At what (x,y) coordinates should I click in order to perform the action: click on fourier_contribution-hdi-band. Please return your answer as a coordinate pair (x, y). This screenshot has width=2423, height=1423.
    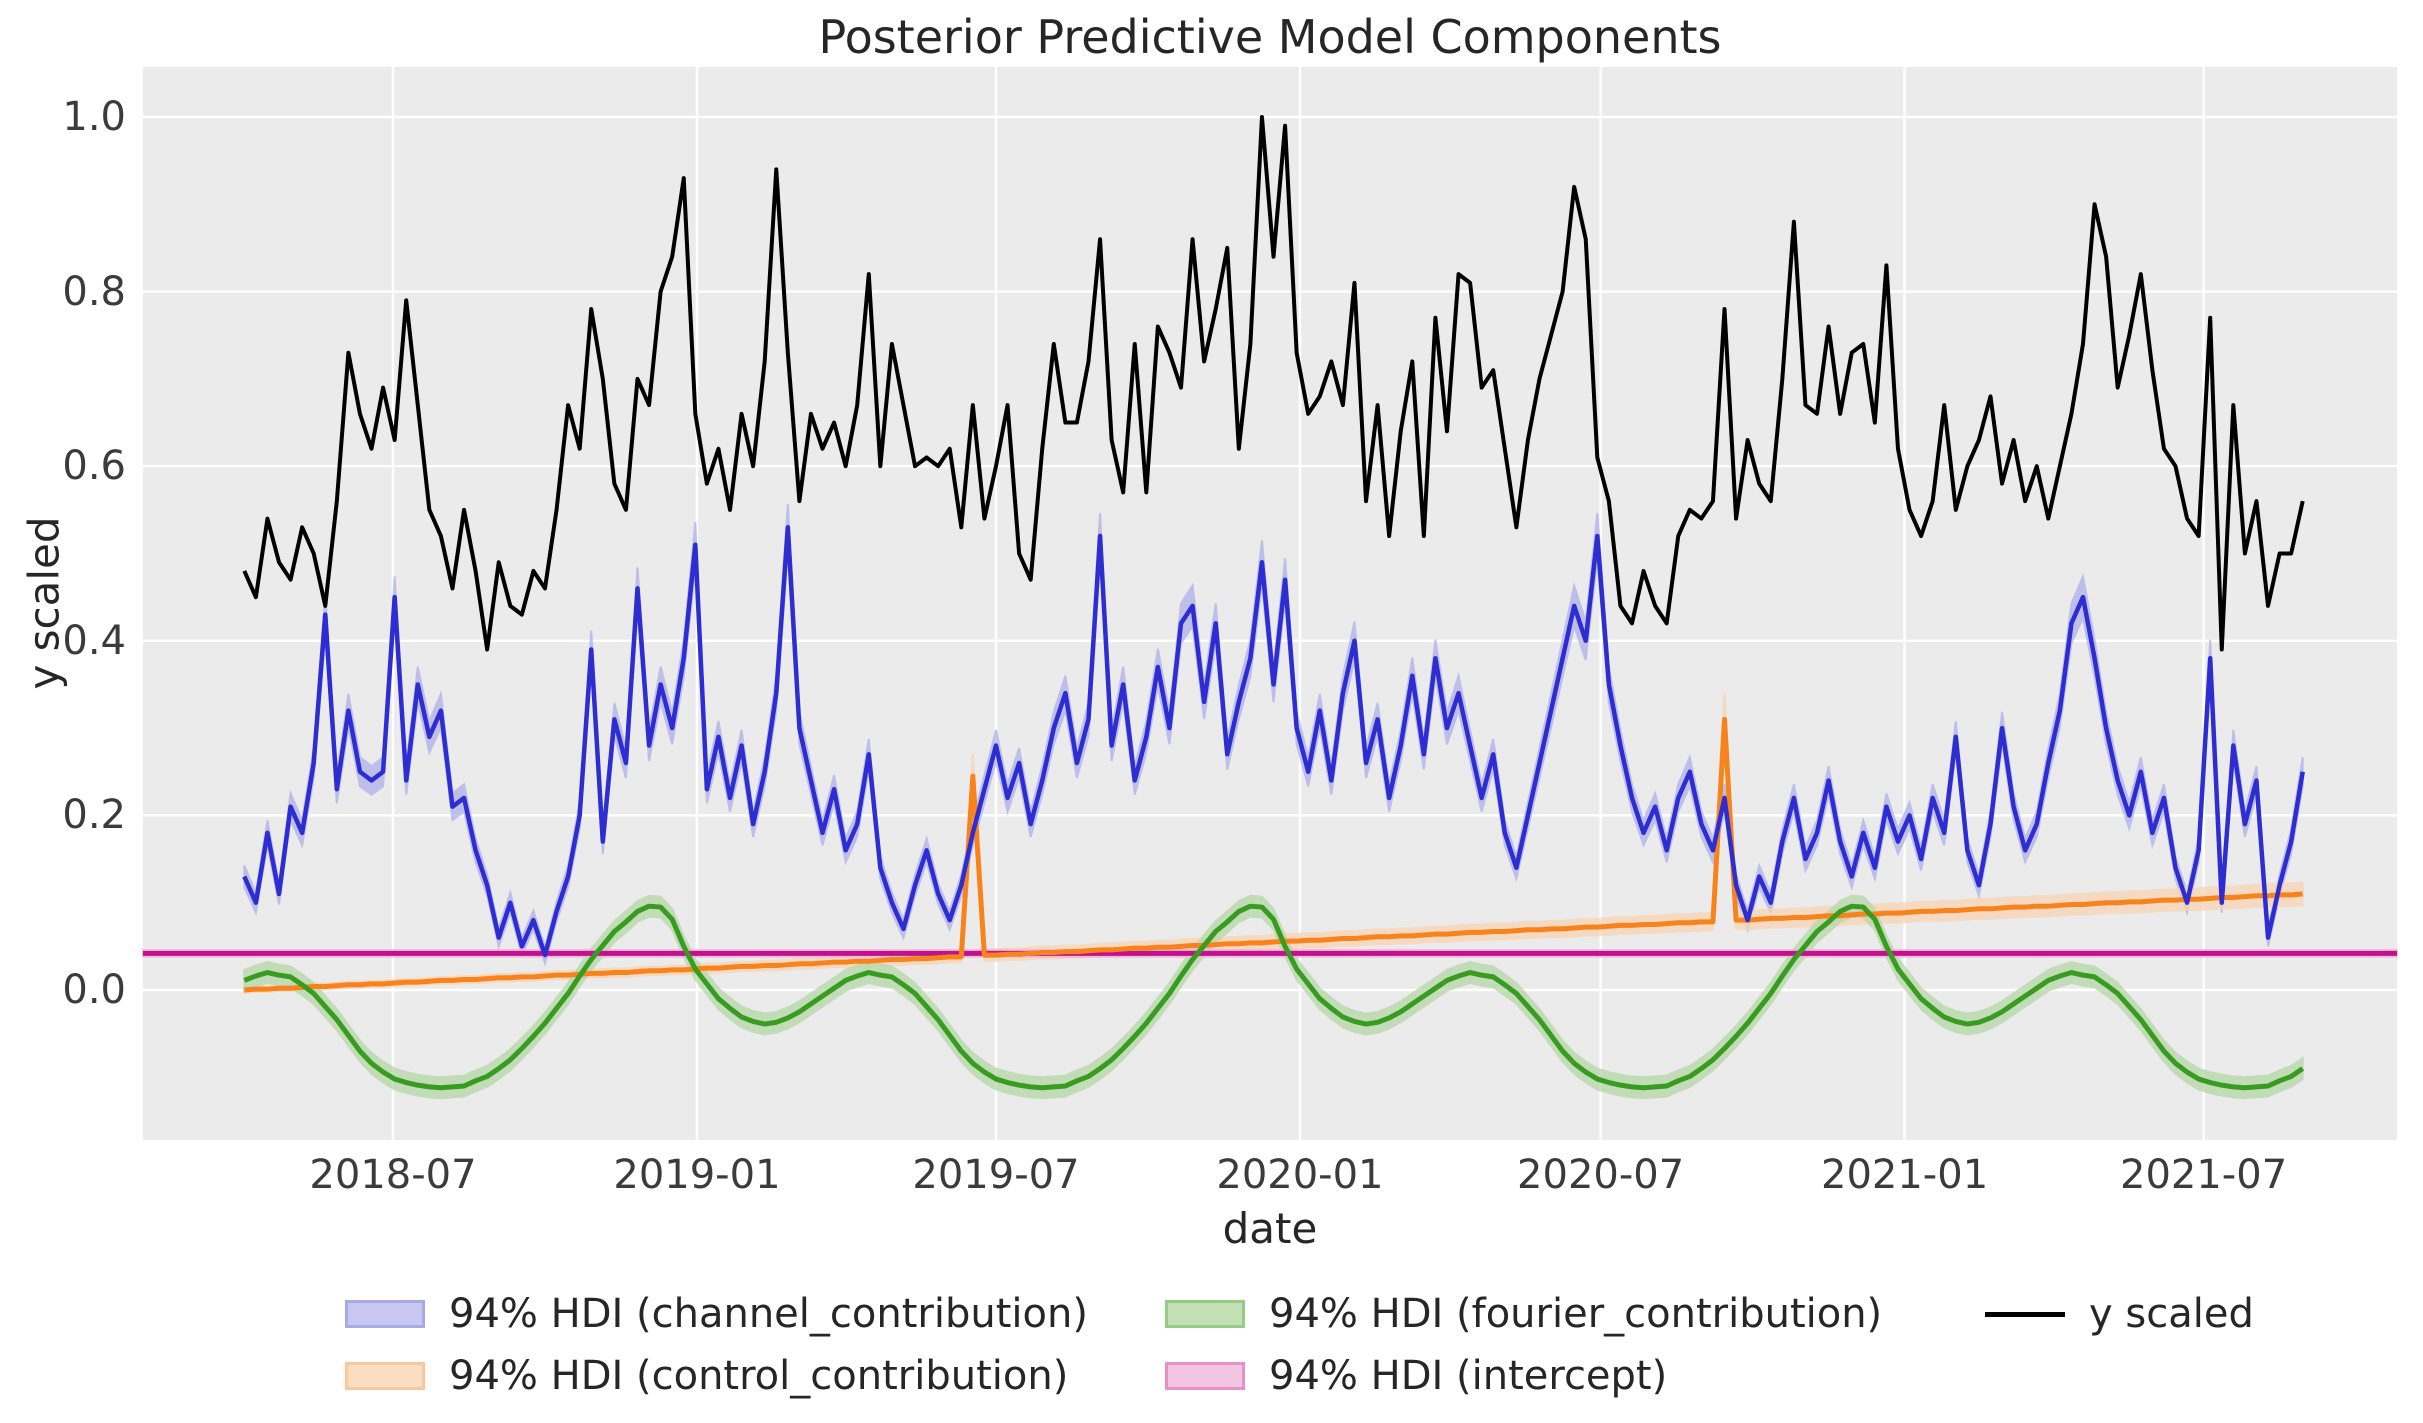
    Looking at the image, I should click on (1273, 997).